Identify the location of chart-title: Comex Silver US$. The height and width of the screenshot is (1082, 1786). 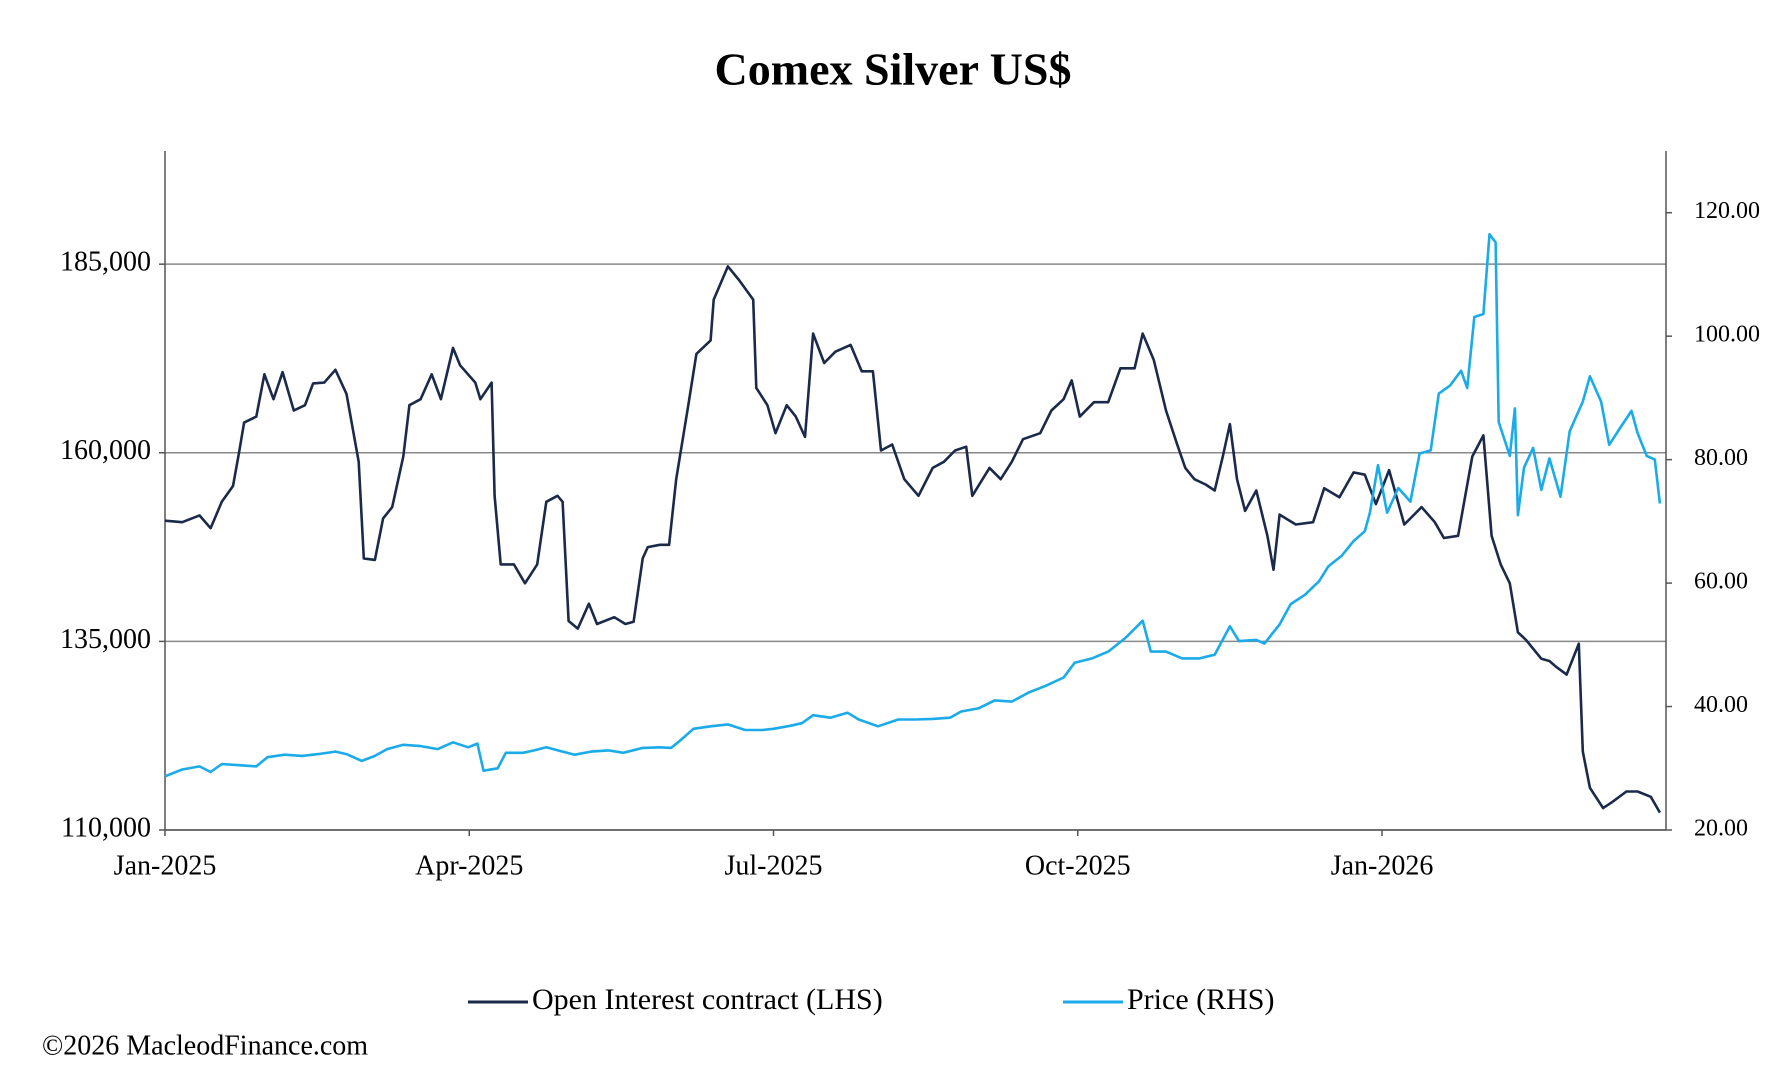
(893, 69).